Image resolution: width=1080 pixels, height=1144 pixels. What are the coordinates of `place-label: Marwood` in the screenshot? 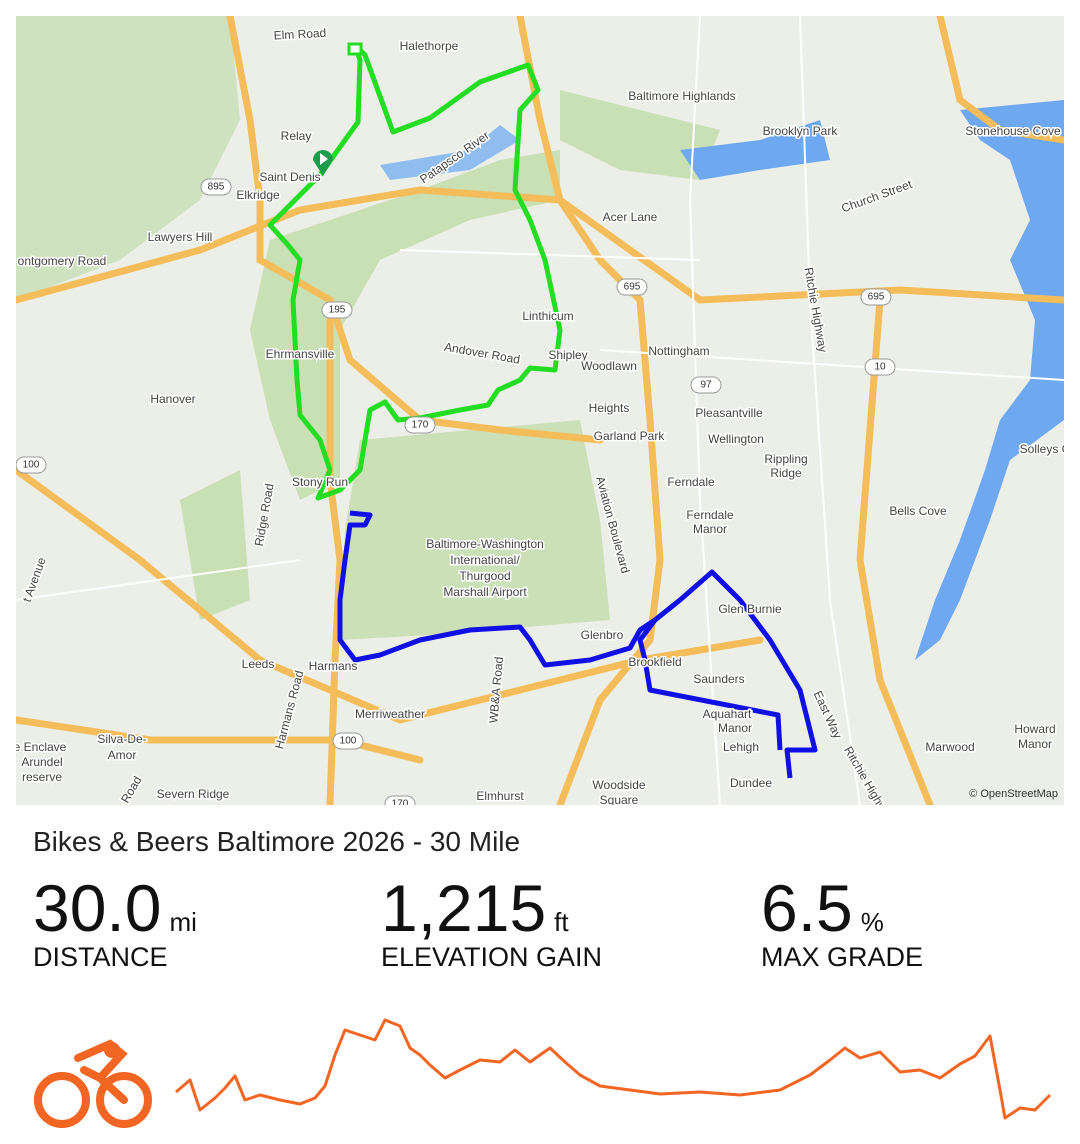 It's located at (949, 747).